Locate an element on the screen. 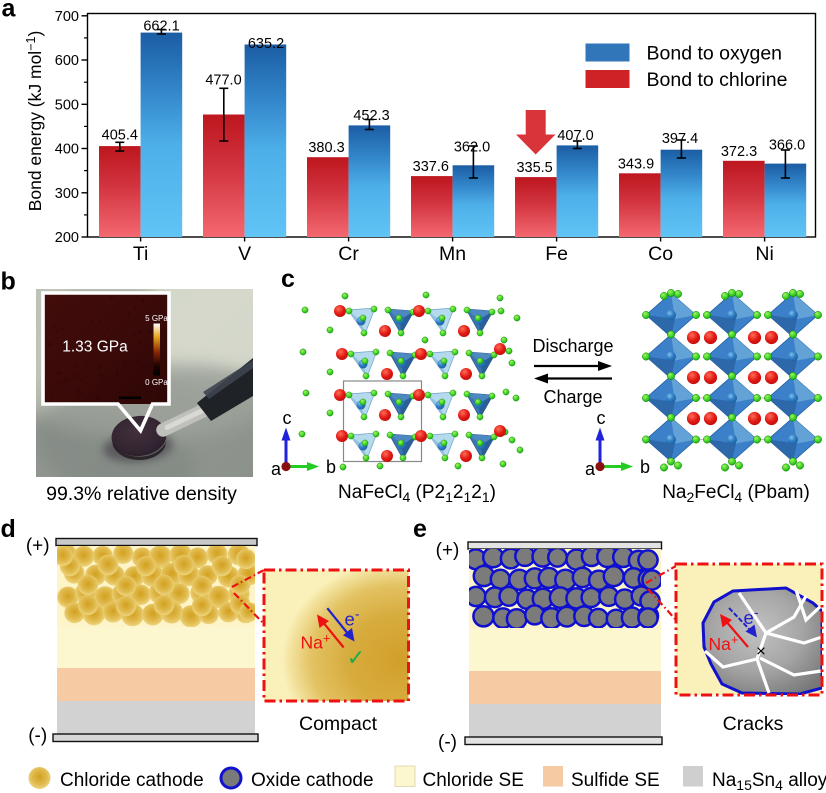 This screenshot has height=793, width=826. svg-text: d is located at coordinates (8, 529).